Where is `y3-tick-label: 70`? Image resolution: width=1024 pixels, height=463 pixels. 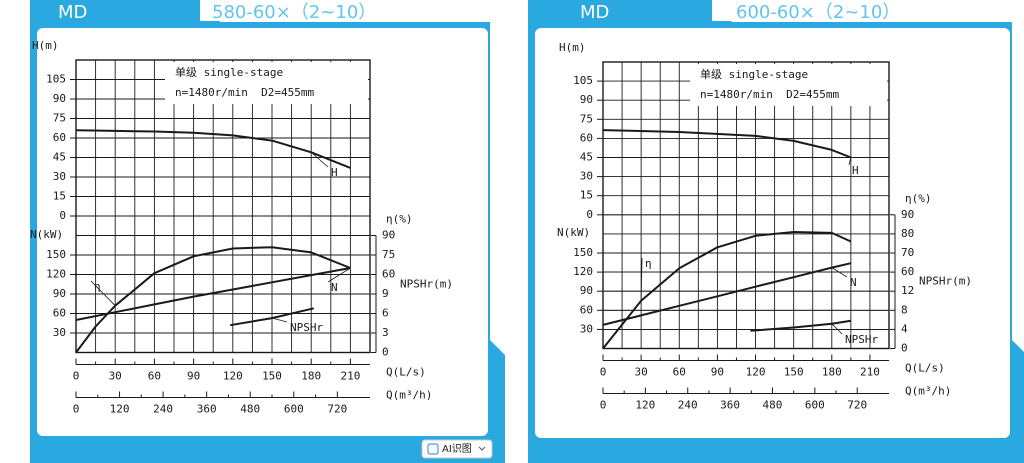
y3-tick-label: 70 is located at coordinates (907, 252).